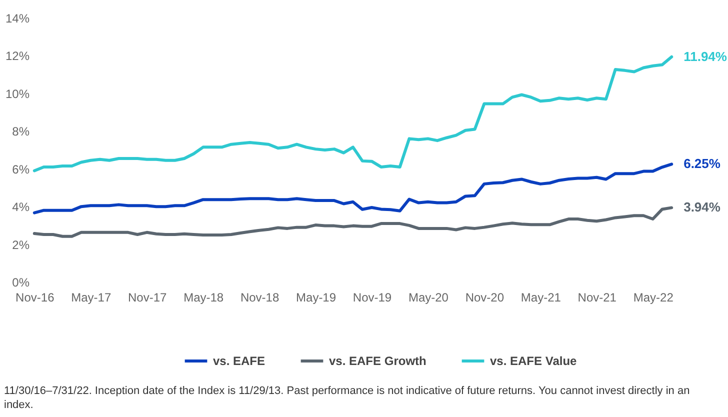 Image resolution: width=728 pixels, height=417 pixels. What do you see at coordinates (17, 93) in the screenshot?
I see `y-tick-label: 10%` at bounding box center [17, 93].